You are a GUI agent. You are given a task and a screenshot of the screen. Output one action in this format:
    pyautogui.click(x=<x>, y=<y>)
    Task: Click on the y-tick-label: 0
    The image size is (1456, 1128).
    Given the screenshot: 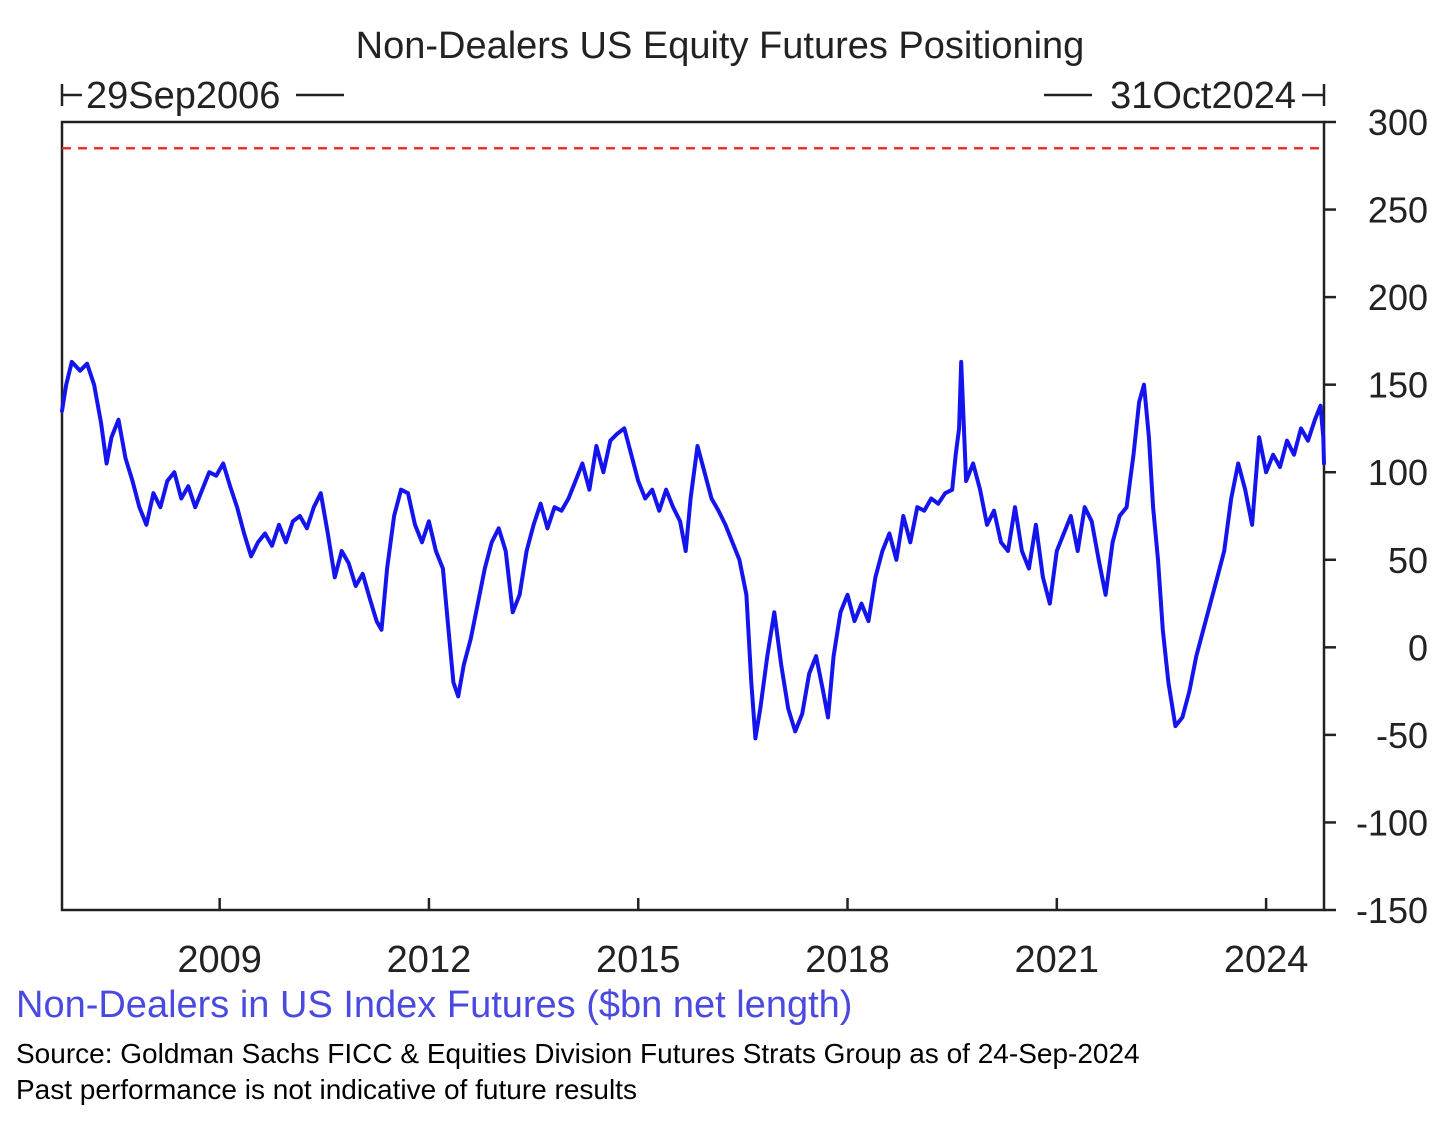 What is the action you would take?
    pyautogui.click(x=1418, y=647)
    